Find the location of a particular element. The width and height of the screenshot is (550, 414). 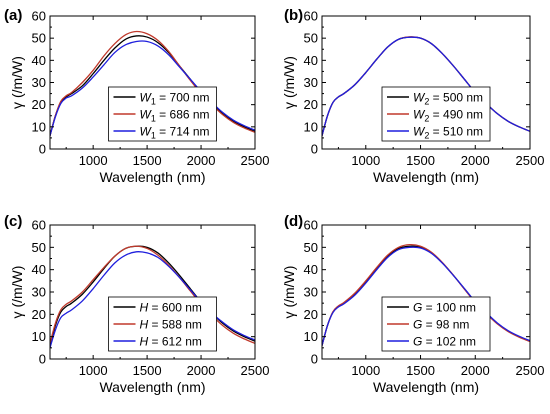

legend-entry: W1 = 714 nm is located at coordinates (175, 133).